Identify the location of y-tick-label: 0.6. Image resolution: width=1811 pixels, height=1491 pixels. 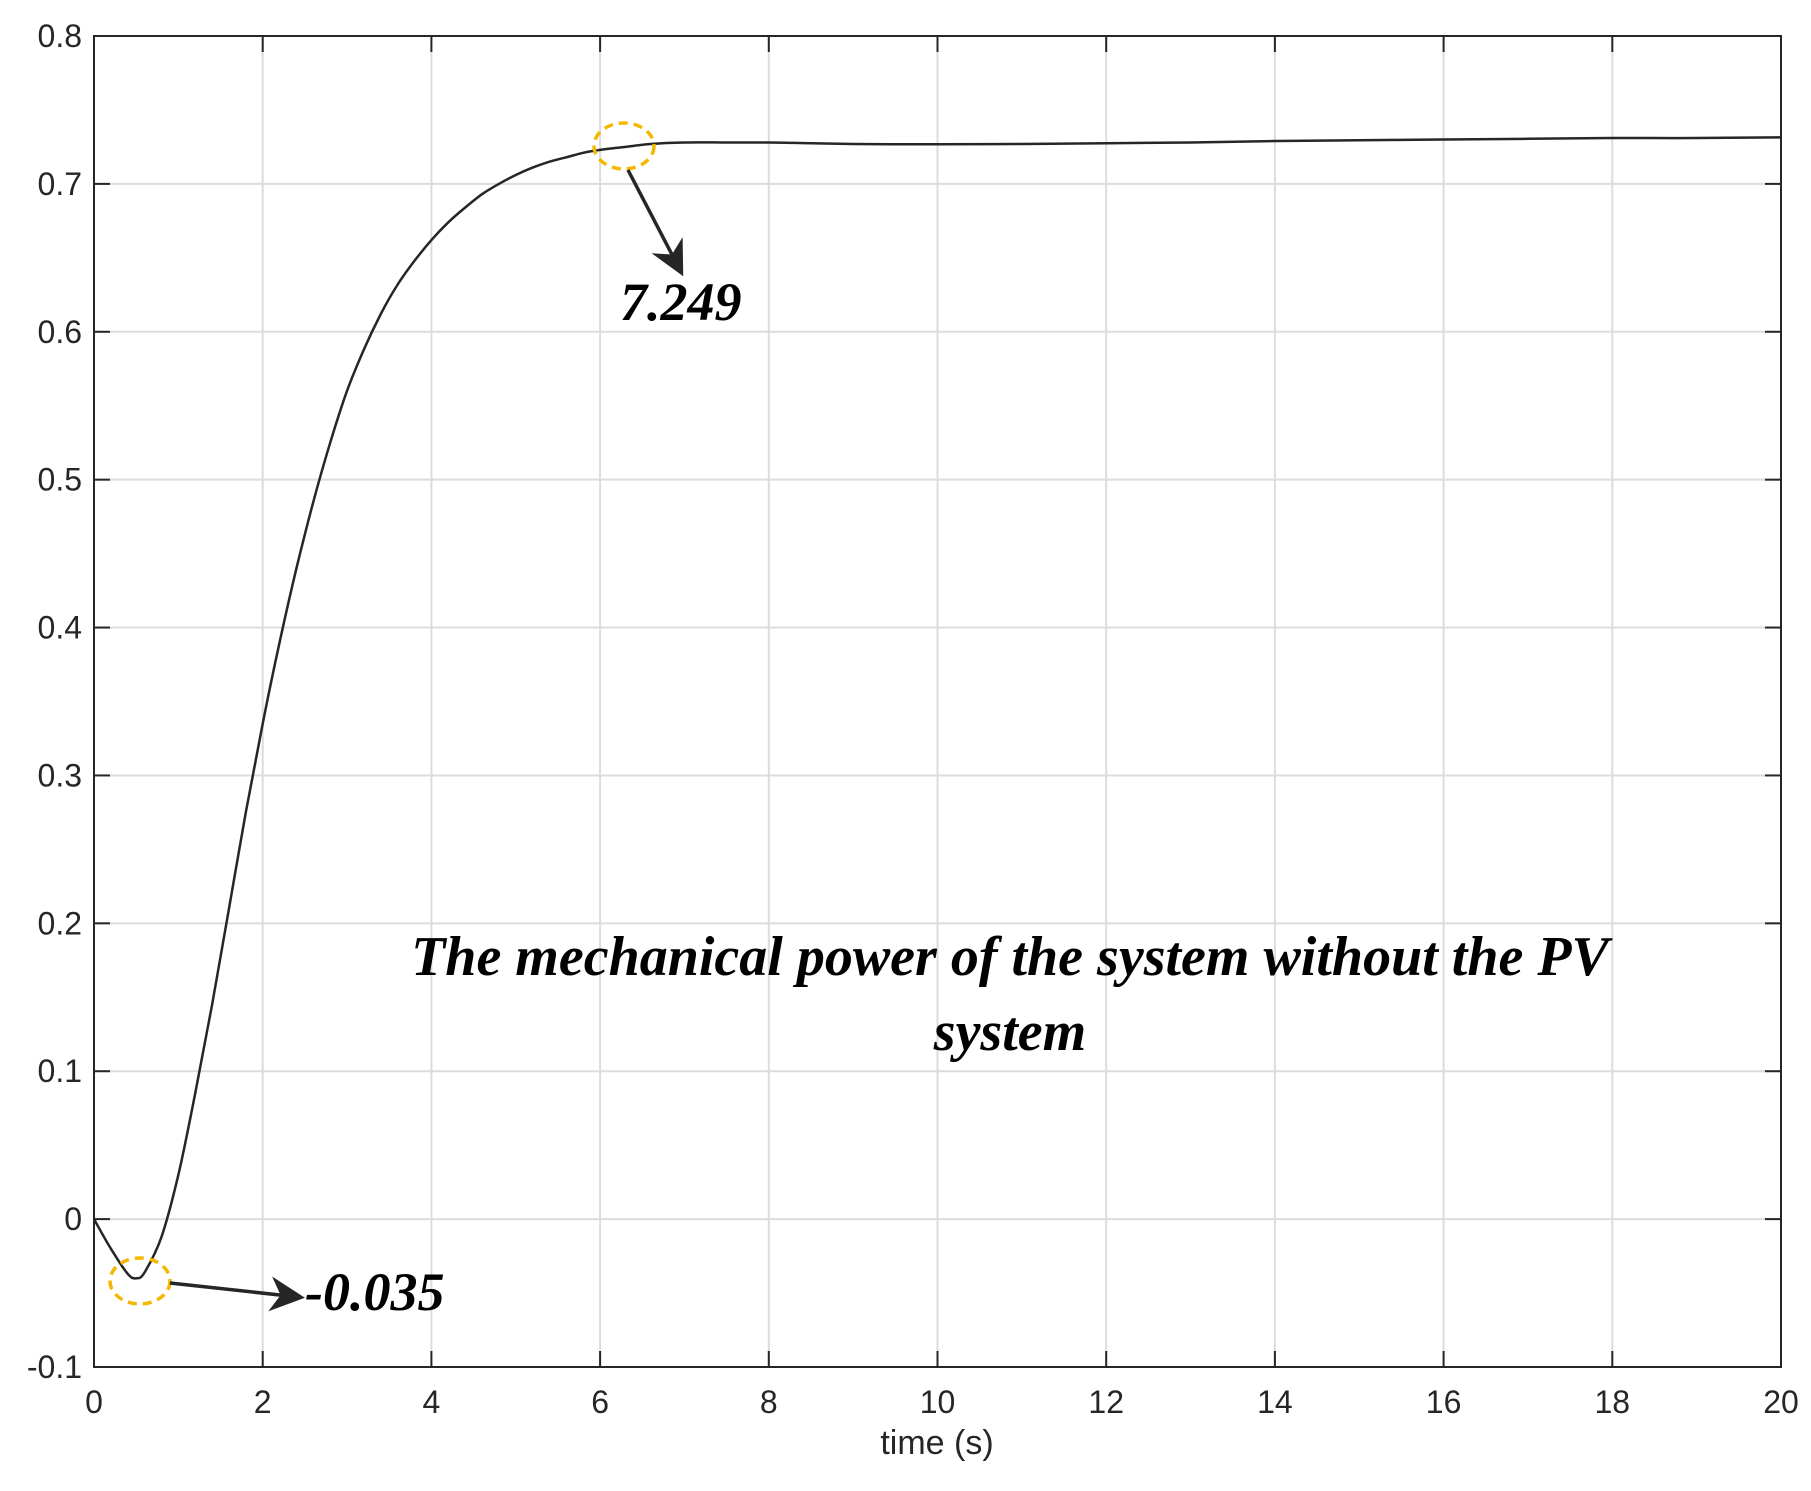
(60, 332).